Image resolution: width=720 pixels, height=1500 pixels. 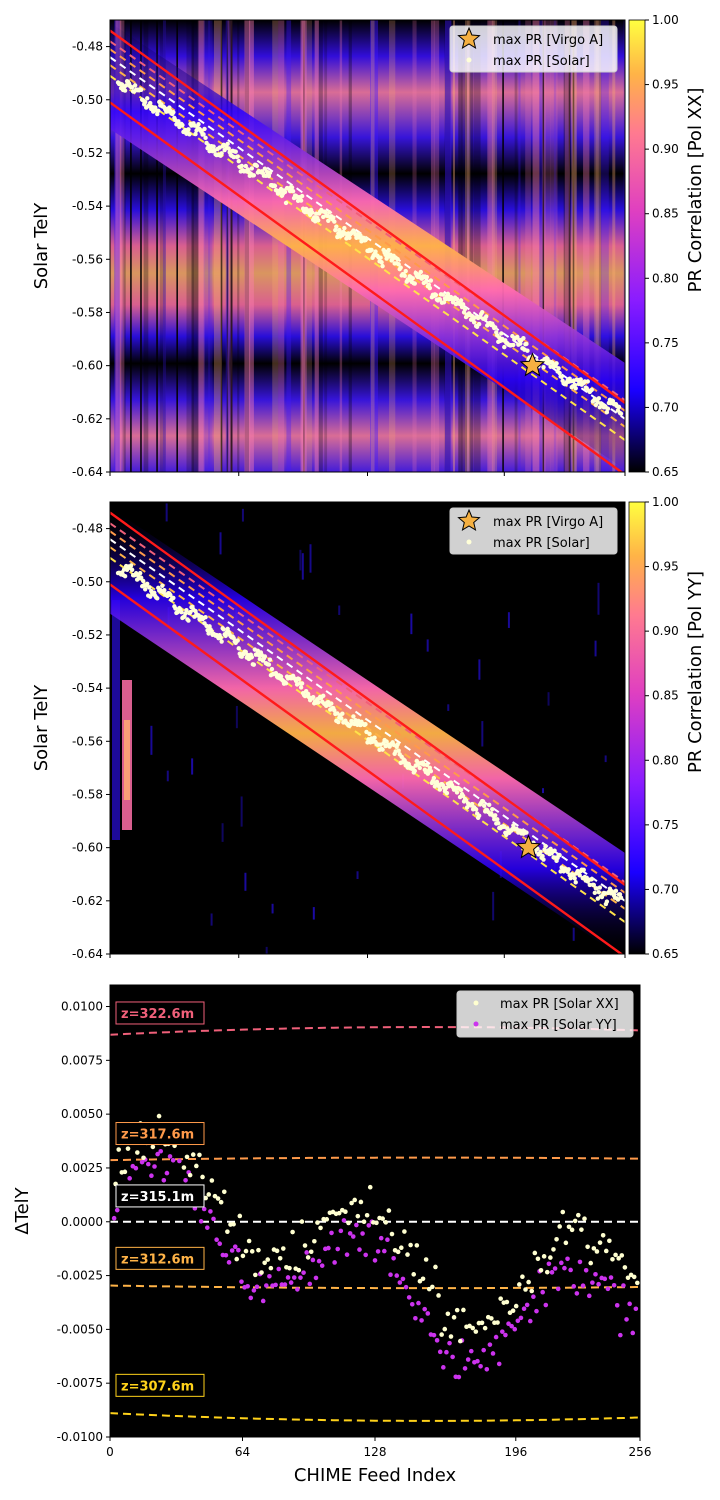 I want to click on panel-yy-legend-virgo: max PR [Virgo A], so click(x=548, y=522).